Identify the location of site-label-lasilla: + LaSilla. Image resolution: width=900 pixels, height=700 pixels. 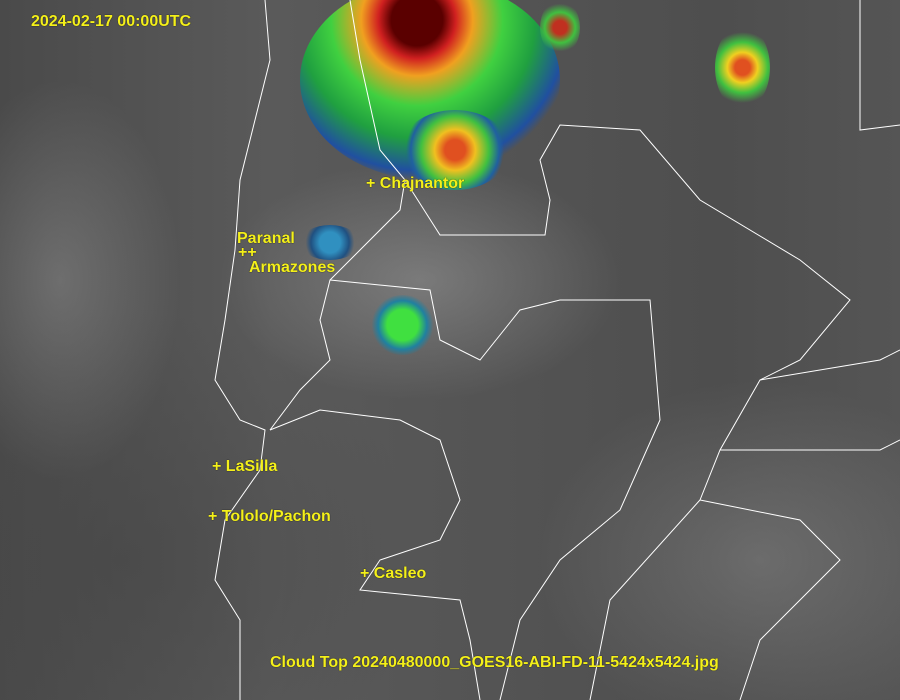
(245, 466).